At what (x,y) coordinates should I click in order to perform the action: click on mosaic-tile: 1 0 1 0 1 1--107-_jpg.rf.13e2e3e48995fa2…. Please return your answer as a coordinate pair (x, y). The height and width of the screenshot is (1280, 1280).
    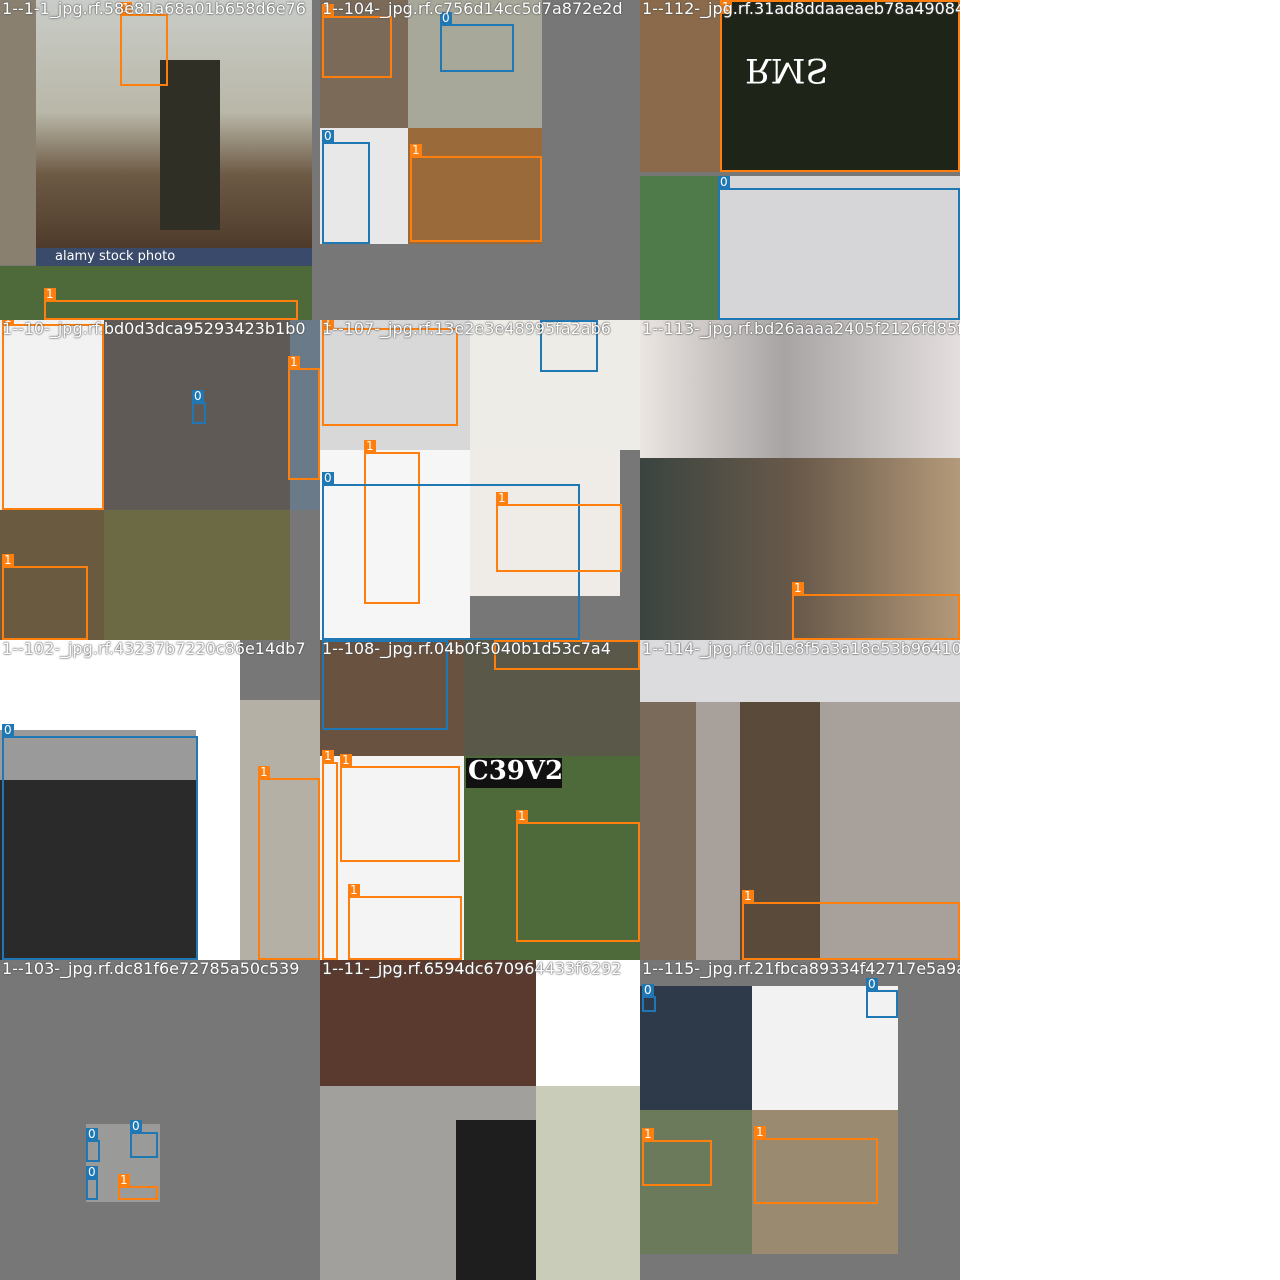
    Looking at the image, I should click on (480, 480).